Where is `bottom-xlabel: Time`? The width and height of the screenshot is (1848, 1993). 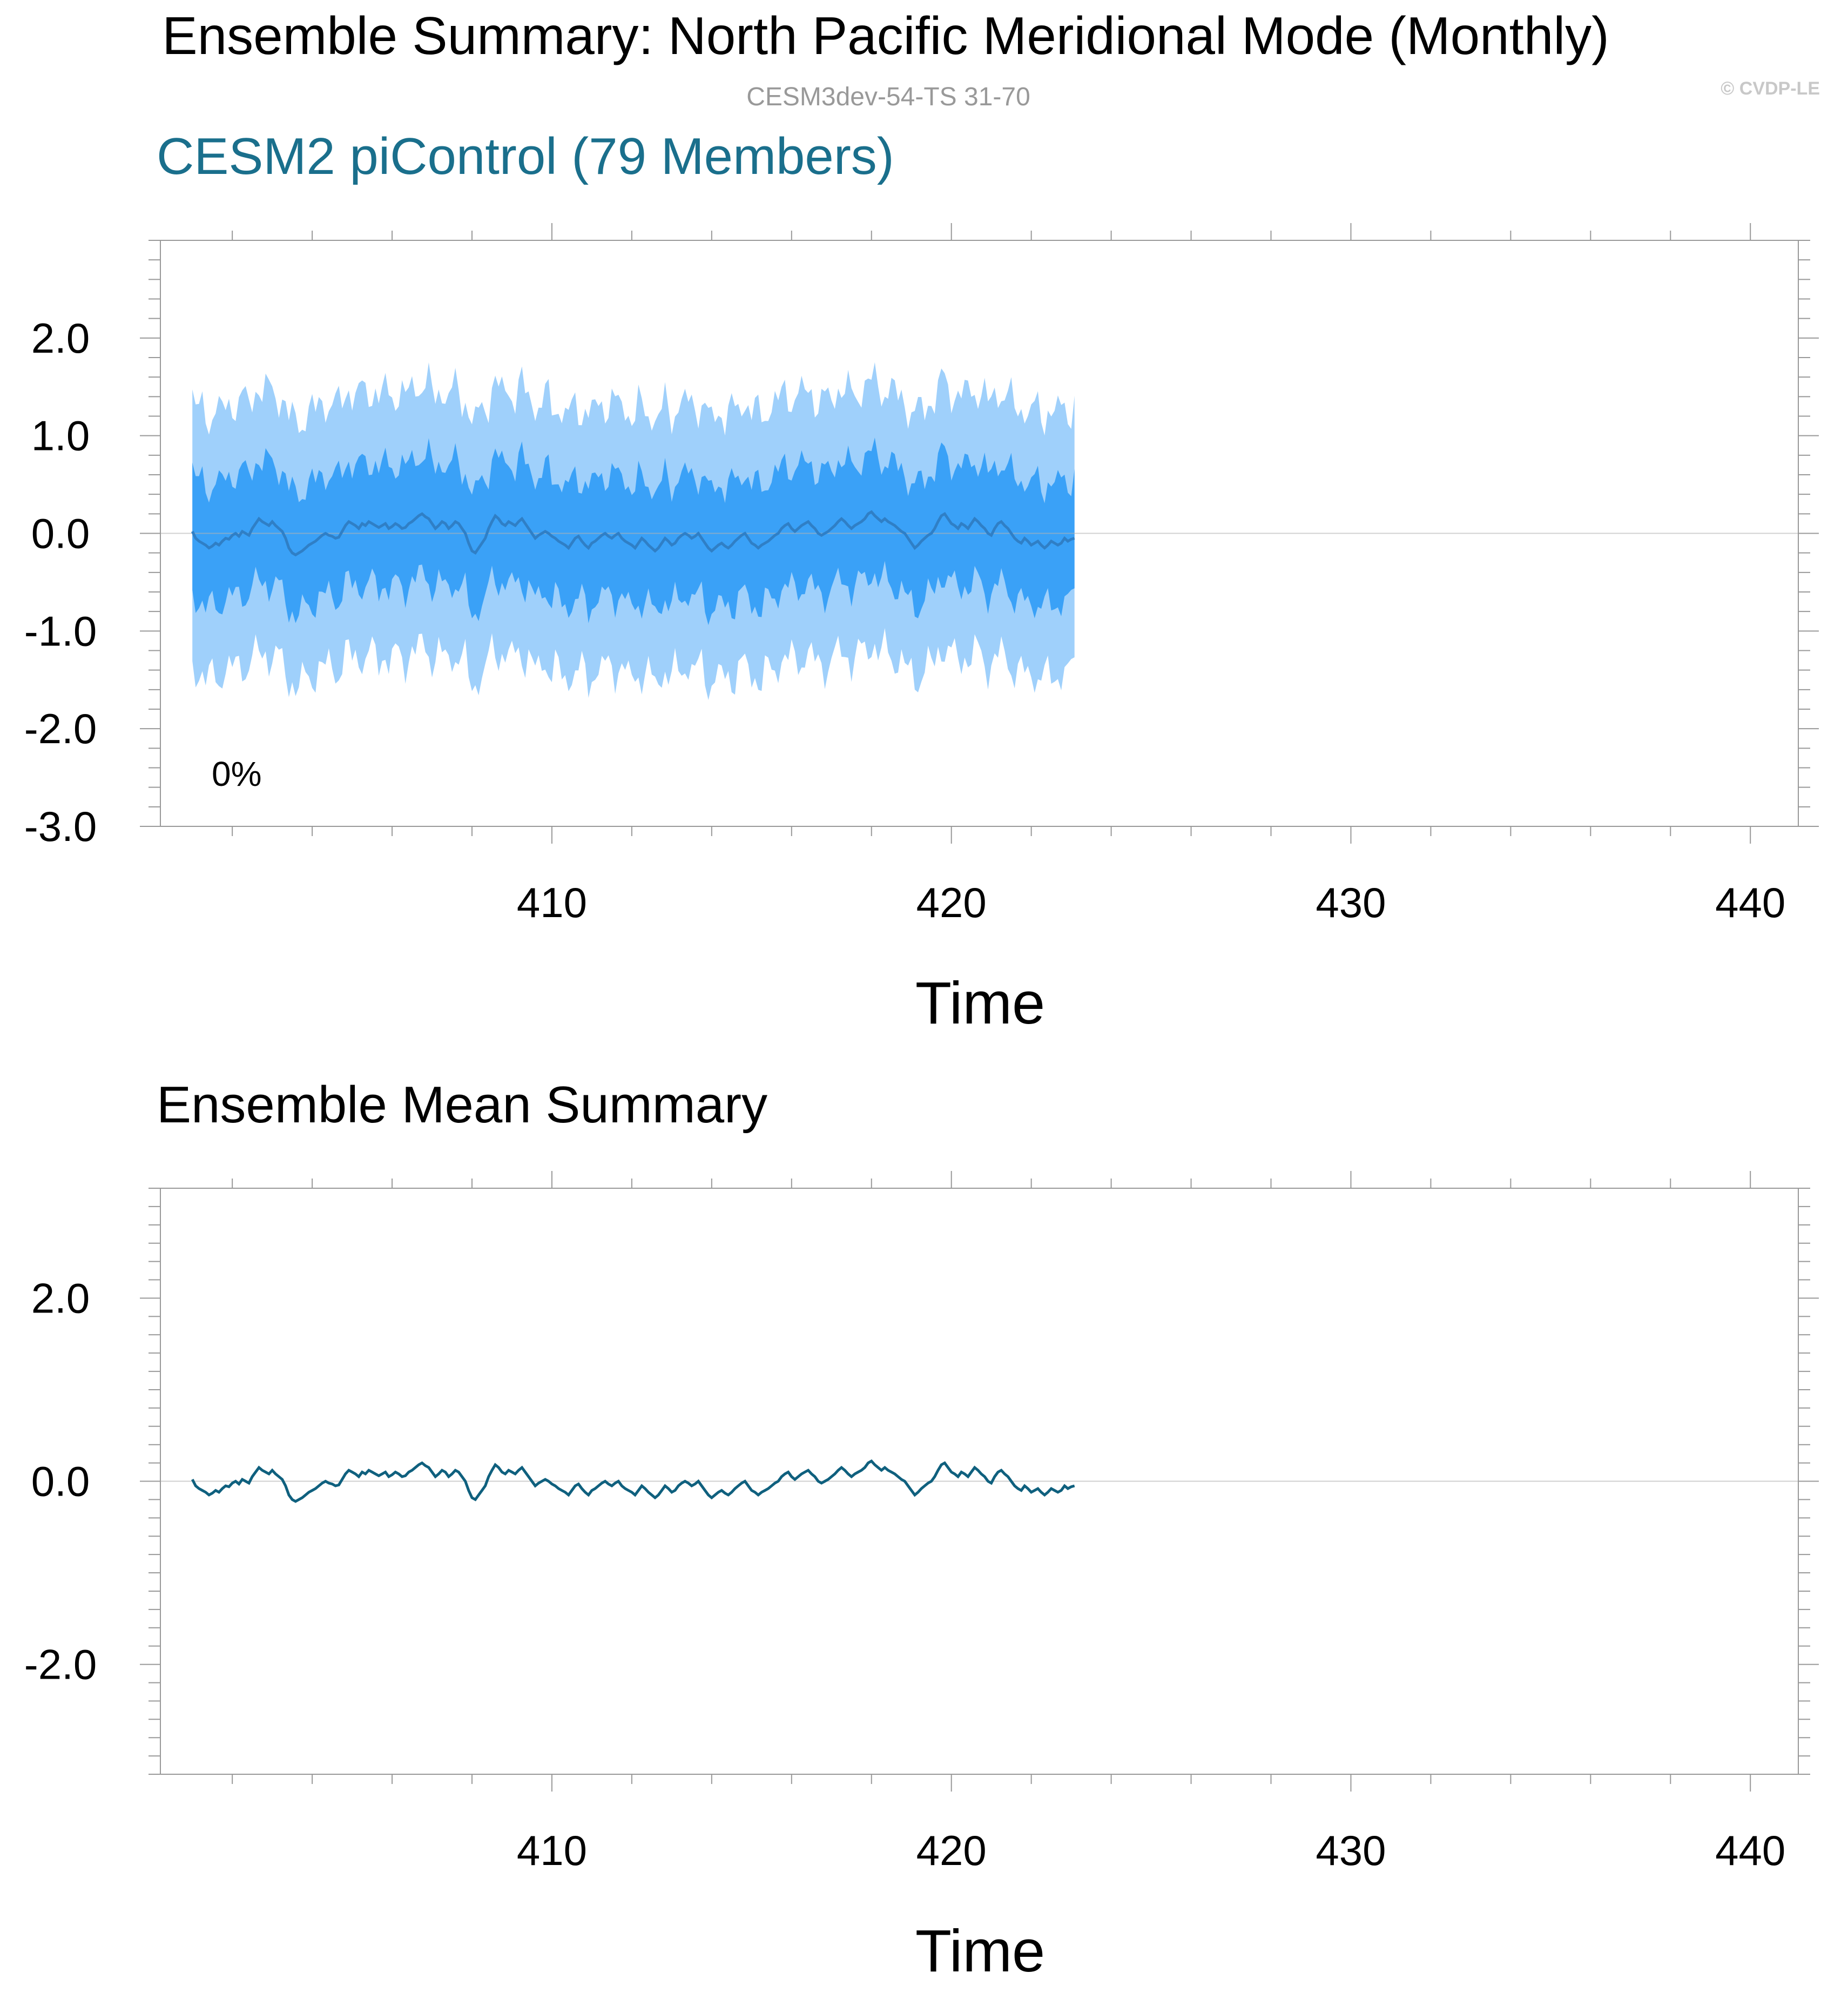
bottom-xlabel: Time is located at coordinates (980, 1951).